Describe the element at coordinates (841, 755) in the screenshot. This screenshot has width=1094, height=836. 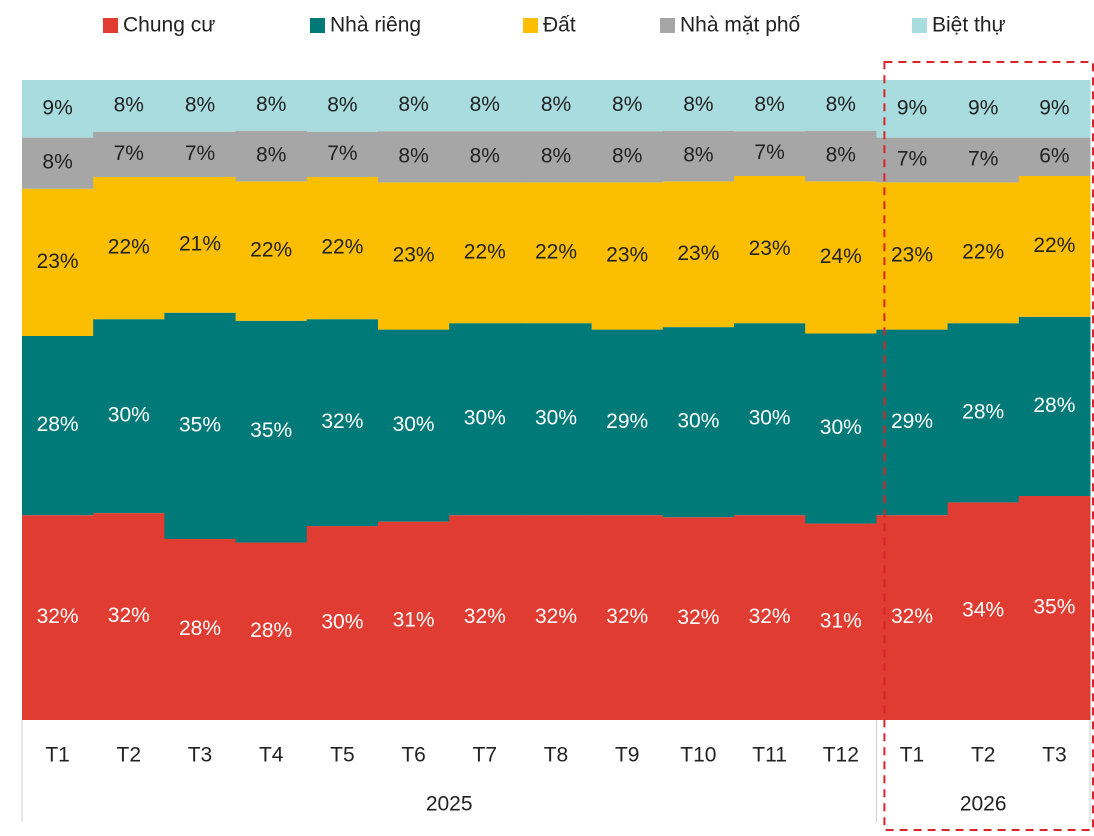
I see `x-tick-label: T12` at that location.